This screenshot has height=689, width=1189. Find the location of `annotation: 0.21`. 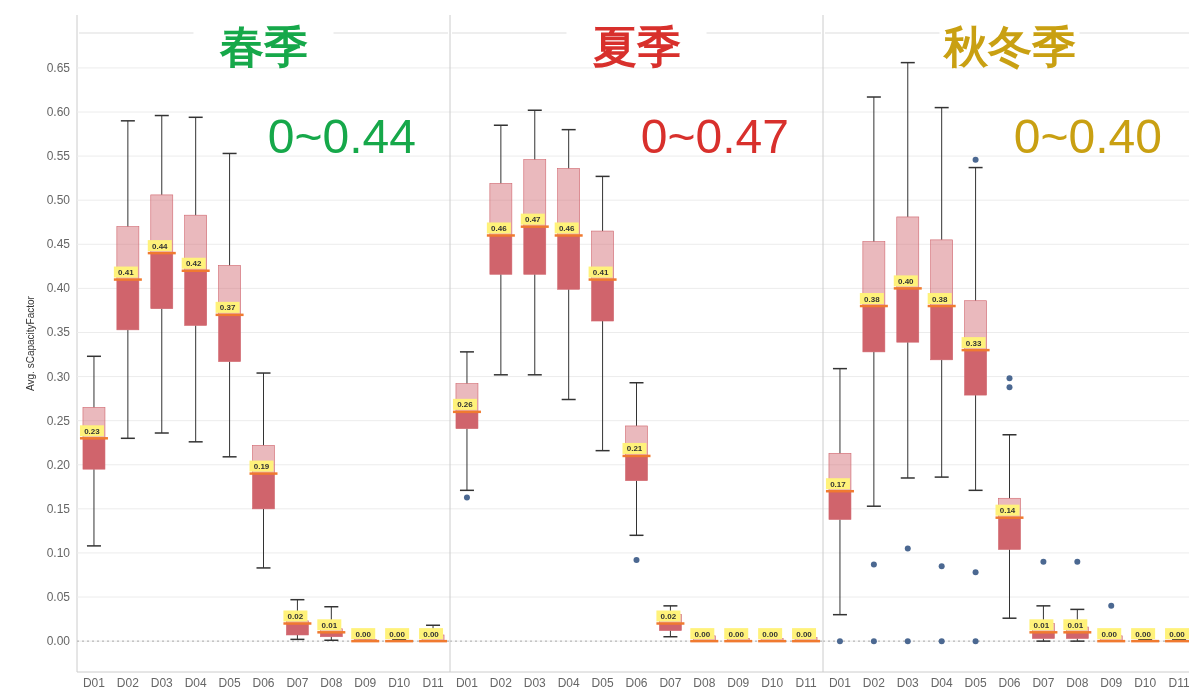

annotation: 0.21 is located at coordinates (634, 449).